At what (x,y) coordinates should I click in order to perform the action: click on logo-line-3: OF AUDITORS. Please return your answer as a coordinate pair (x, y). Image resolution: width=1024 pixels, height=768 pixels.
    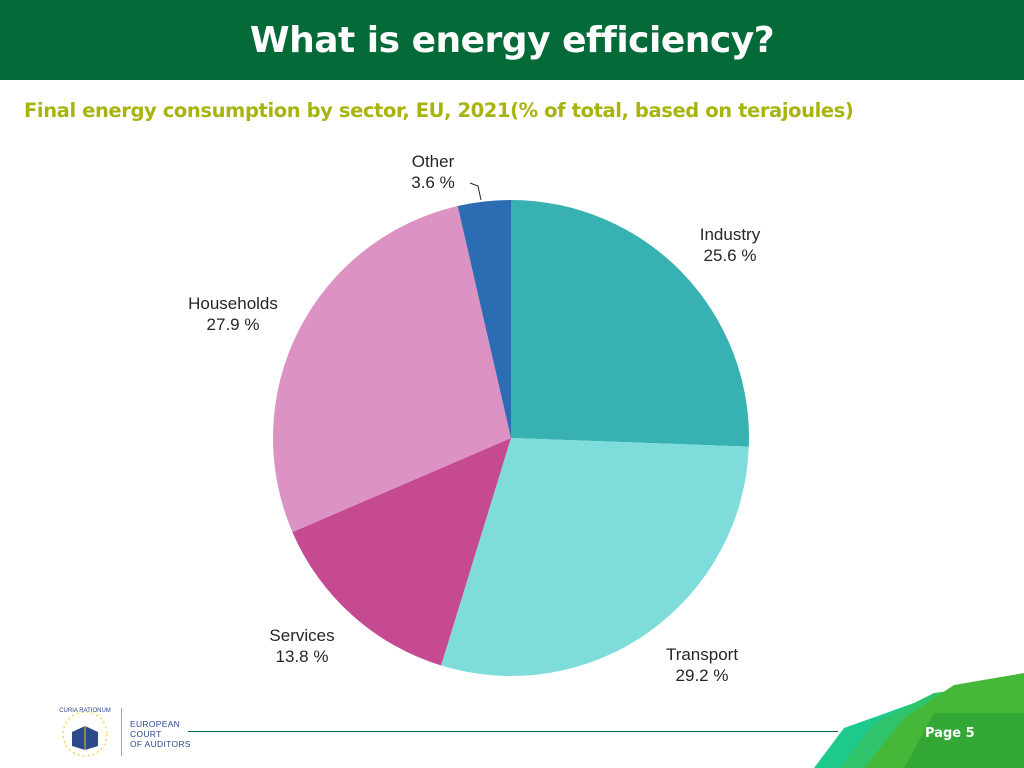
    Looking at the image, I should click on (160, 744).